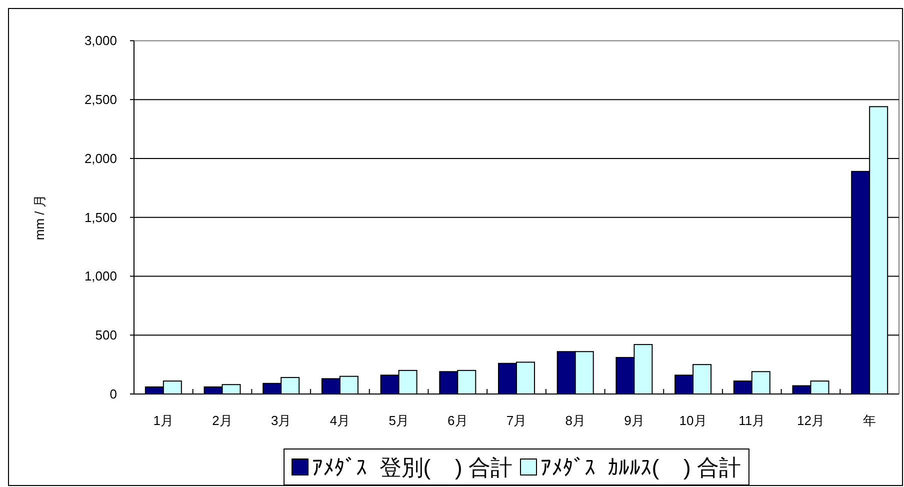 The image size is (904, 487). Describe the element at coordinates (575, 420) in the screenshot. I see `x-tick-label: 8月` at that location.